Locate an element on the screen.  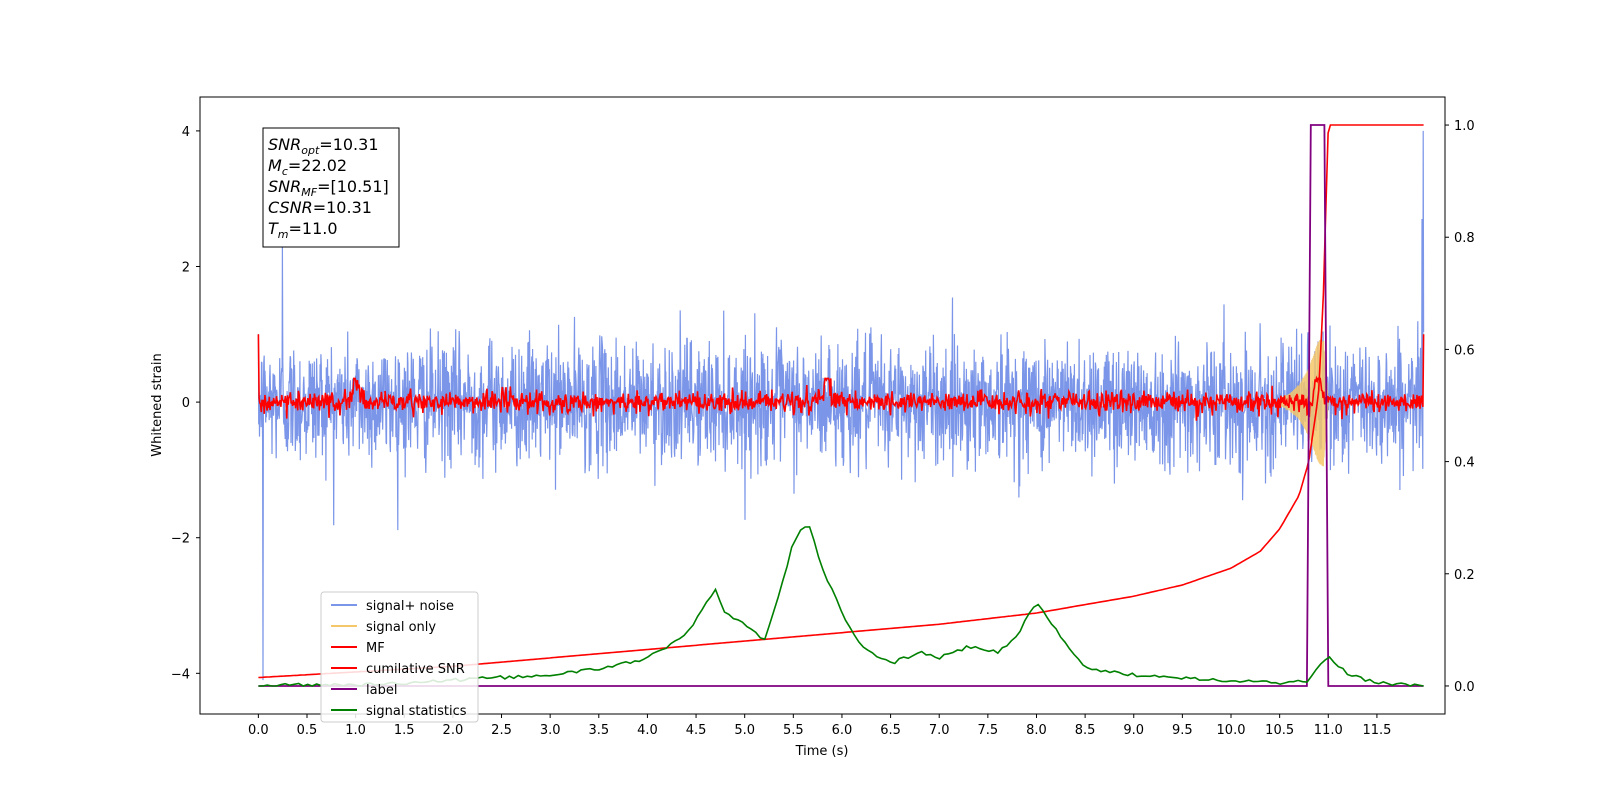
x-tick-label: 2.5 is located at coordinates (501, 730).